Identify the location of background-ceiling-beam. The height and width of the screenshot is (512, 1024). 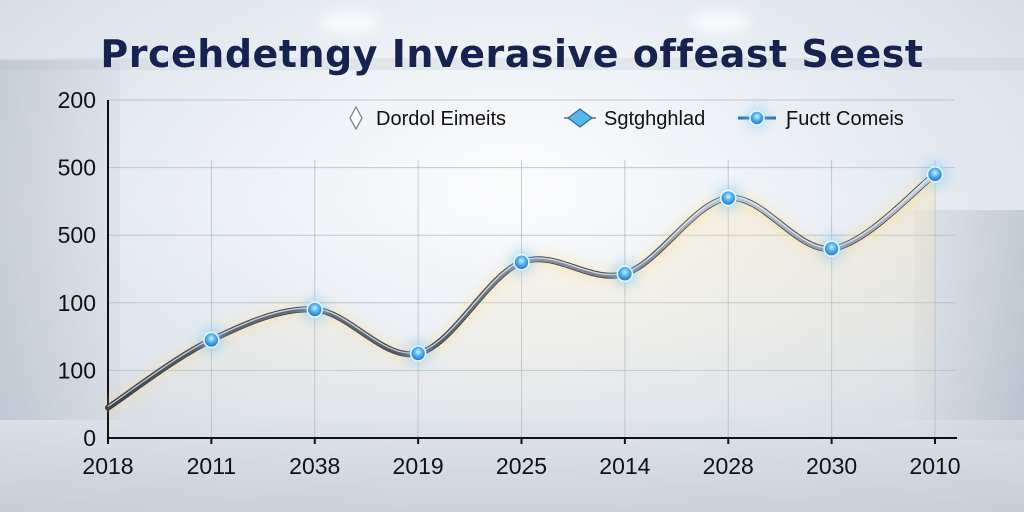
(512, 64).